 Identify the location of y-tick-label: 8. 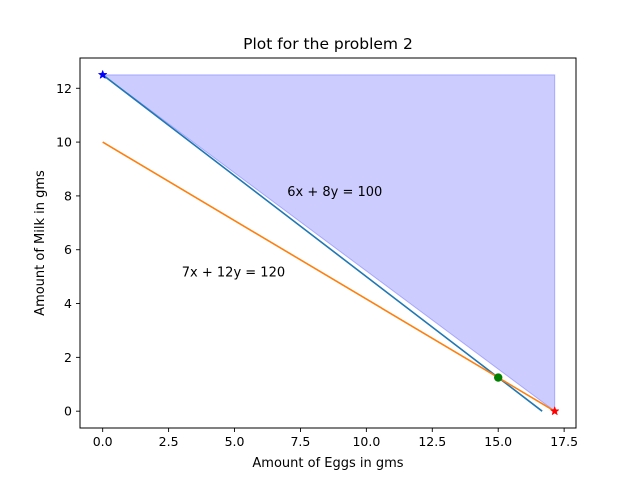
(68, 195).